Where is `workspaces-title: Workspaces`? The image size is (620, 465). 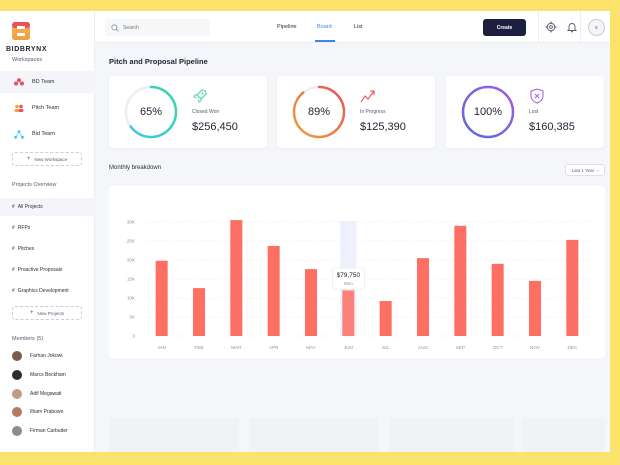
workspaces-title: Workspaces is located at coordinates (27, 60).